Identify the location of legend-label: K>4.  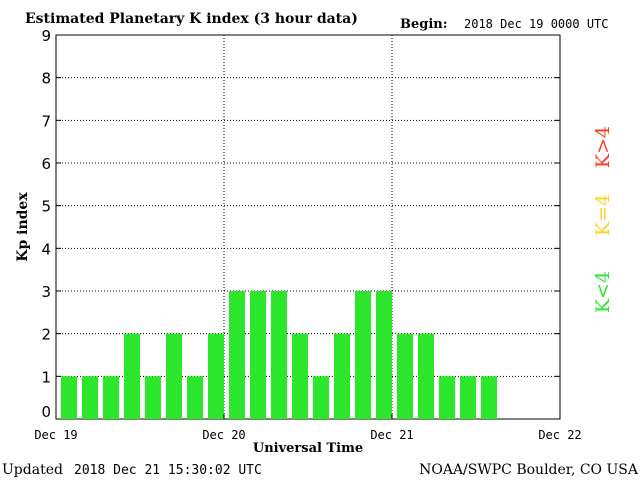
(603, 147).